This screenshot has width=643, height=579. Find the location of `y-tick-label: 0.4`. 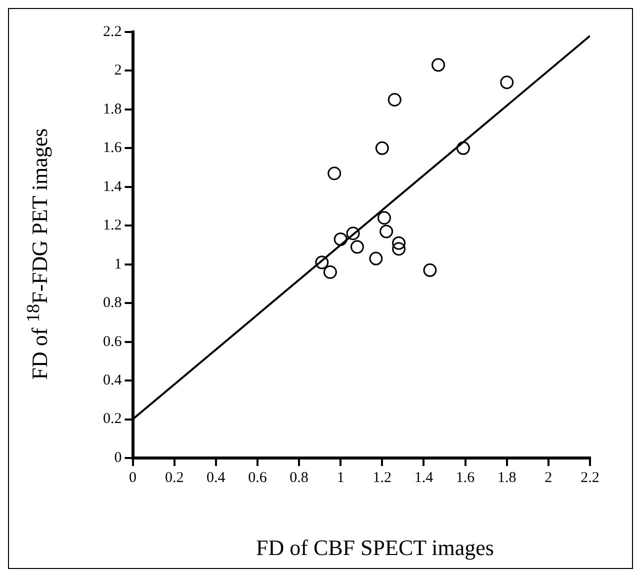

y-tick-label: 0.4 is located at coordinates (112, 380).